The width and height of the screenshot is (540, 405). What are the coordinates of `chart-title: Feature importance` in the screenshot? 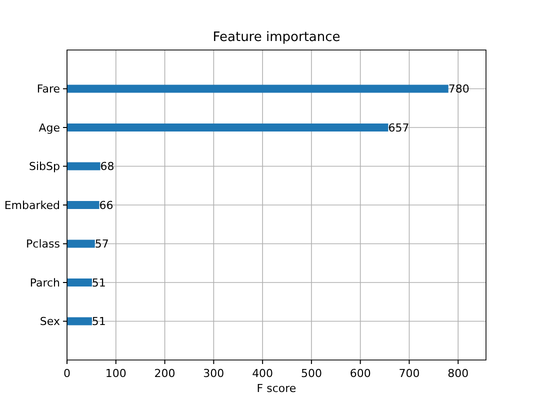 It's located at (276, 37).